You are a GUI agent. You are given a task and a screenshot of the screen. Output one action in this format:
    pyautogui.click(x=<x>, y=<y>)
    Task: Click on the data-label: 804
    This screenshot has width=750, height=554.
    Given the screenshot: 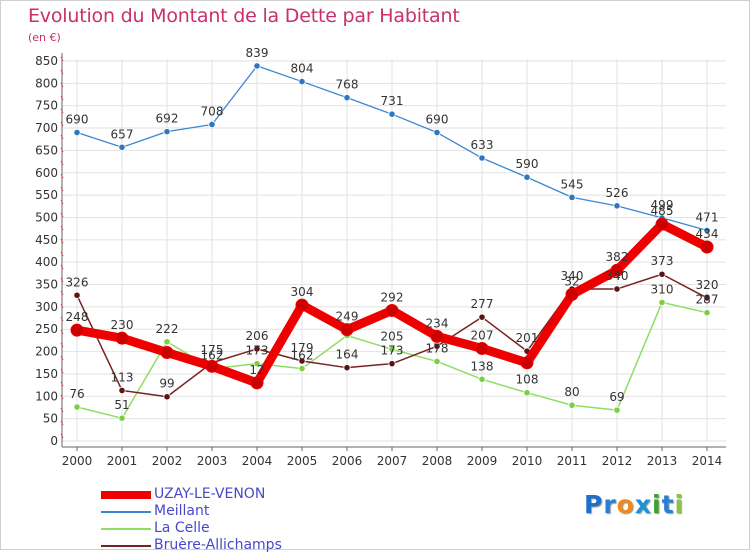 What is the action you would take?
    pyautogui.click(x=302, y=69)
    